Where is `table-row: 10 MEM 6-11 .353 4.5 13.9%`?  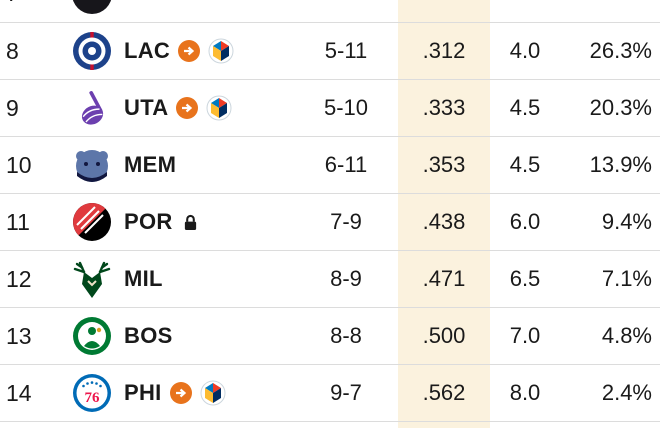
table-row: 10 MEM 6-11 .353 4.5 13.9% is located at coordinates (330, 164).